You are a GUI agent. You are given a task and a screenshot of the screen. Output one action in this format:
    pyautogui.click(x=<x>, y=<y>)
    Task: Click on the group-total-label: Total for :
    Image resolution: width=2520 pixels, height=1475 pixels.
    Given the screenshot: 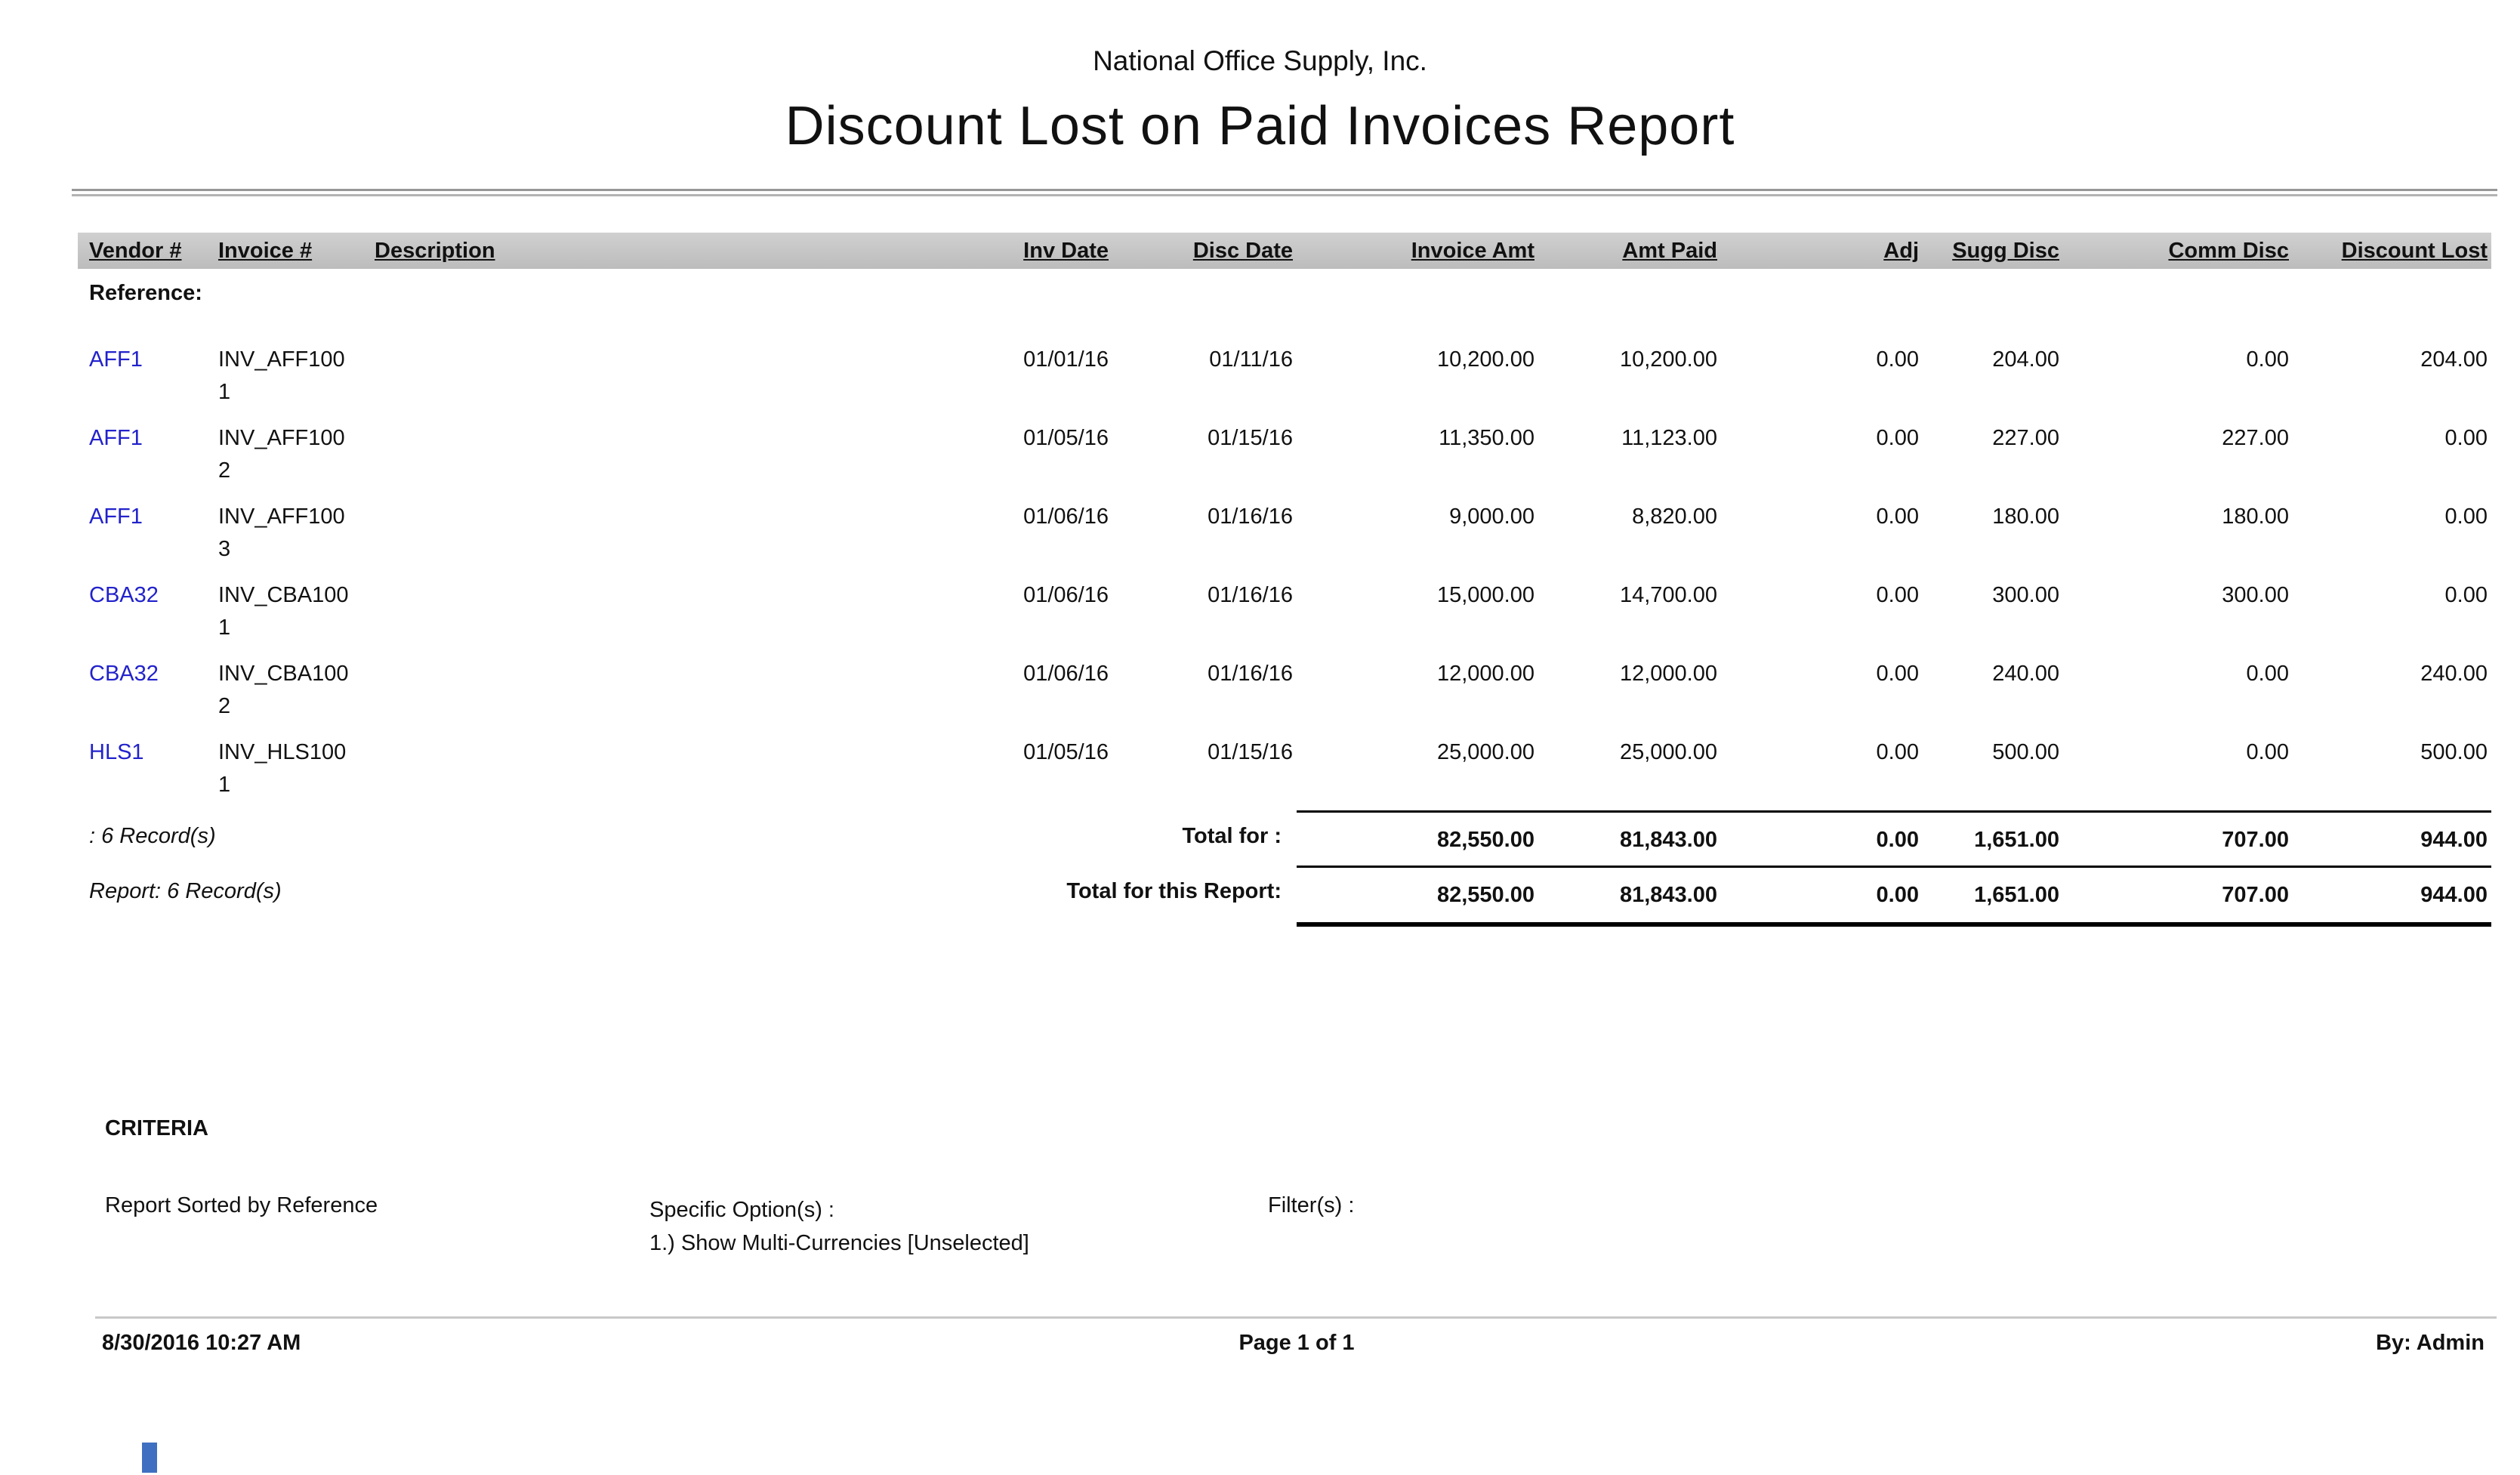 What is the action you would take?
    pyautogui.click(x=1232, y=836)
    